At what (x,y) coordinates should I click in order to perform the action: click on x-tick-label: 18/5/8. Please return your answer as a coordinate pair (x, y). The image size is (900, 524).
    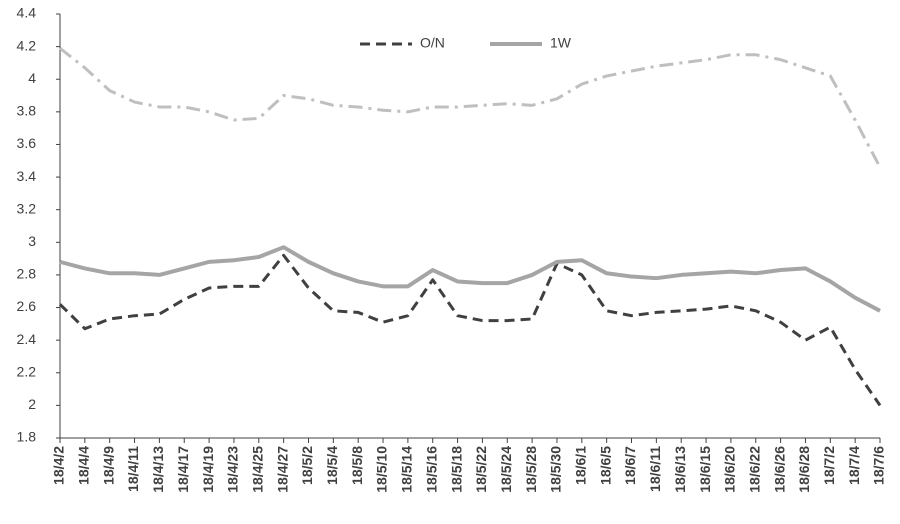
    Looking at the image, I should click on (357, 465).